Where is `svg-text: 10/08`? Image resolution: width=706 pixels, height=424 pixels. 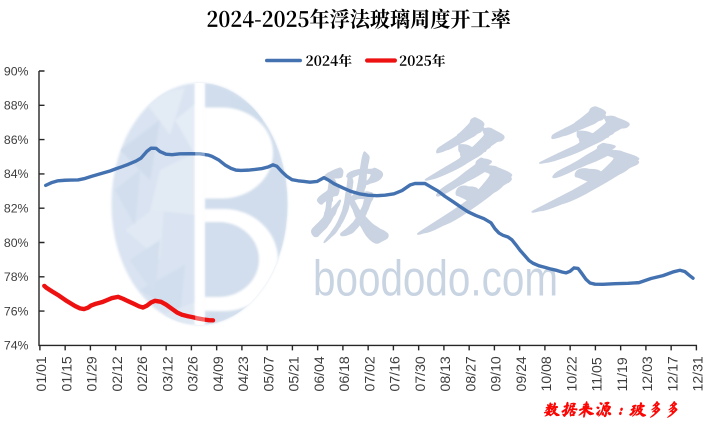
svg-text: 10/08 is located at coordinates (546, 373).